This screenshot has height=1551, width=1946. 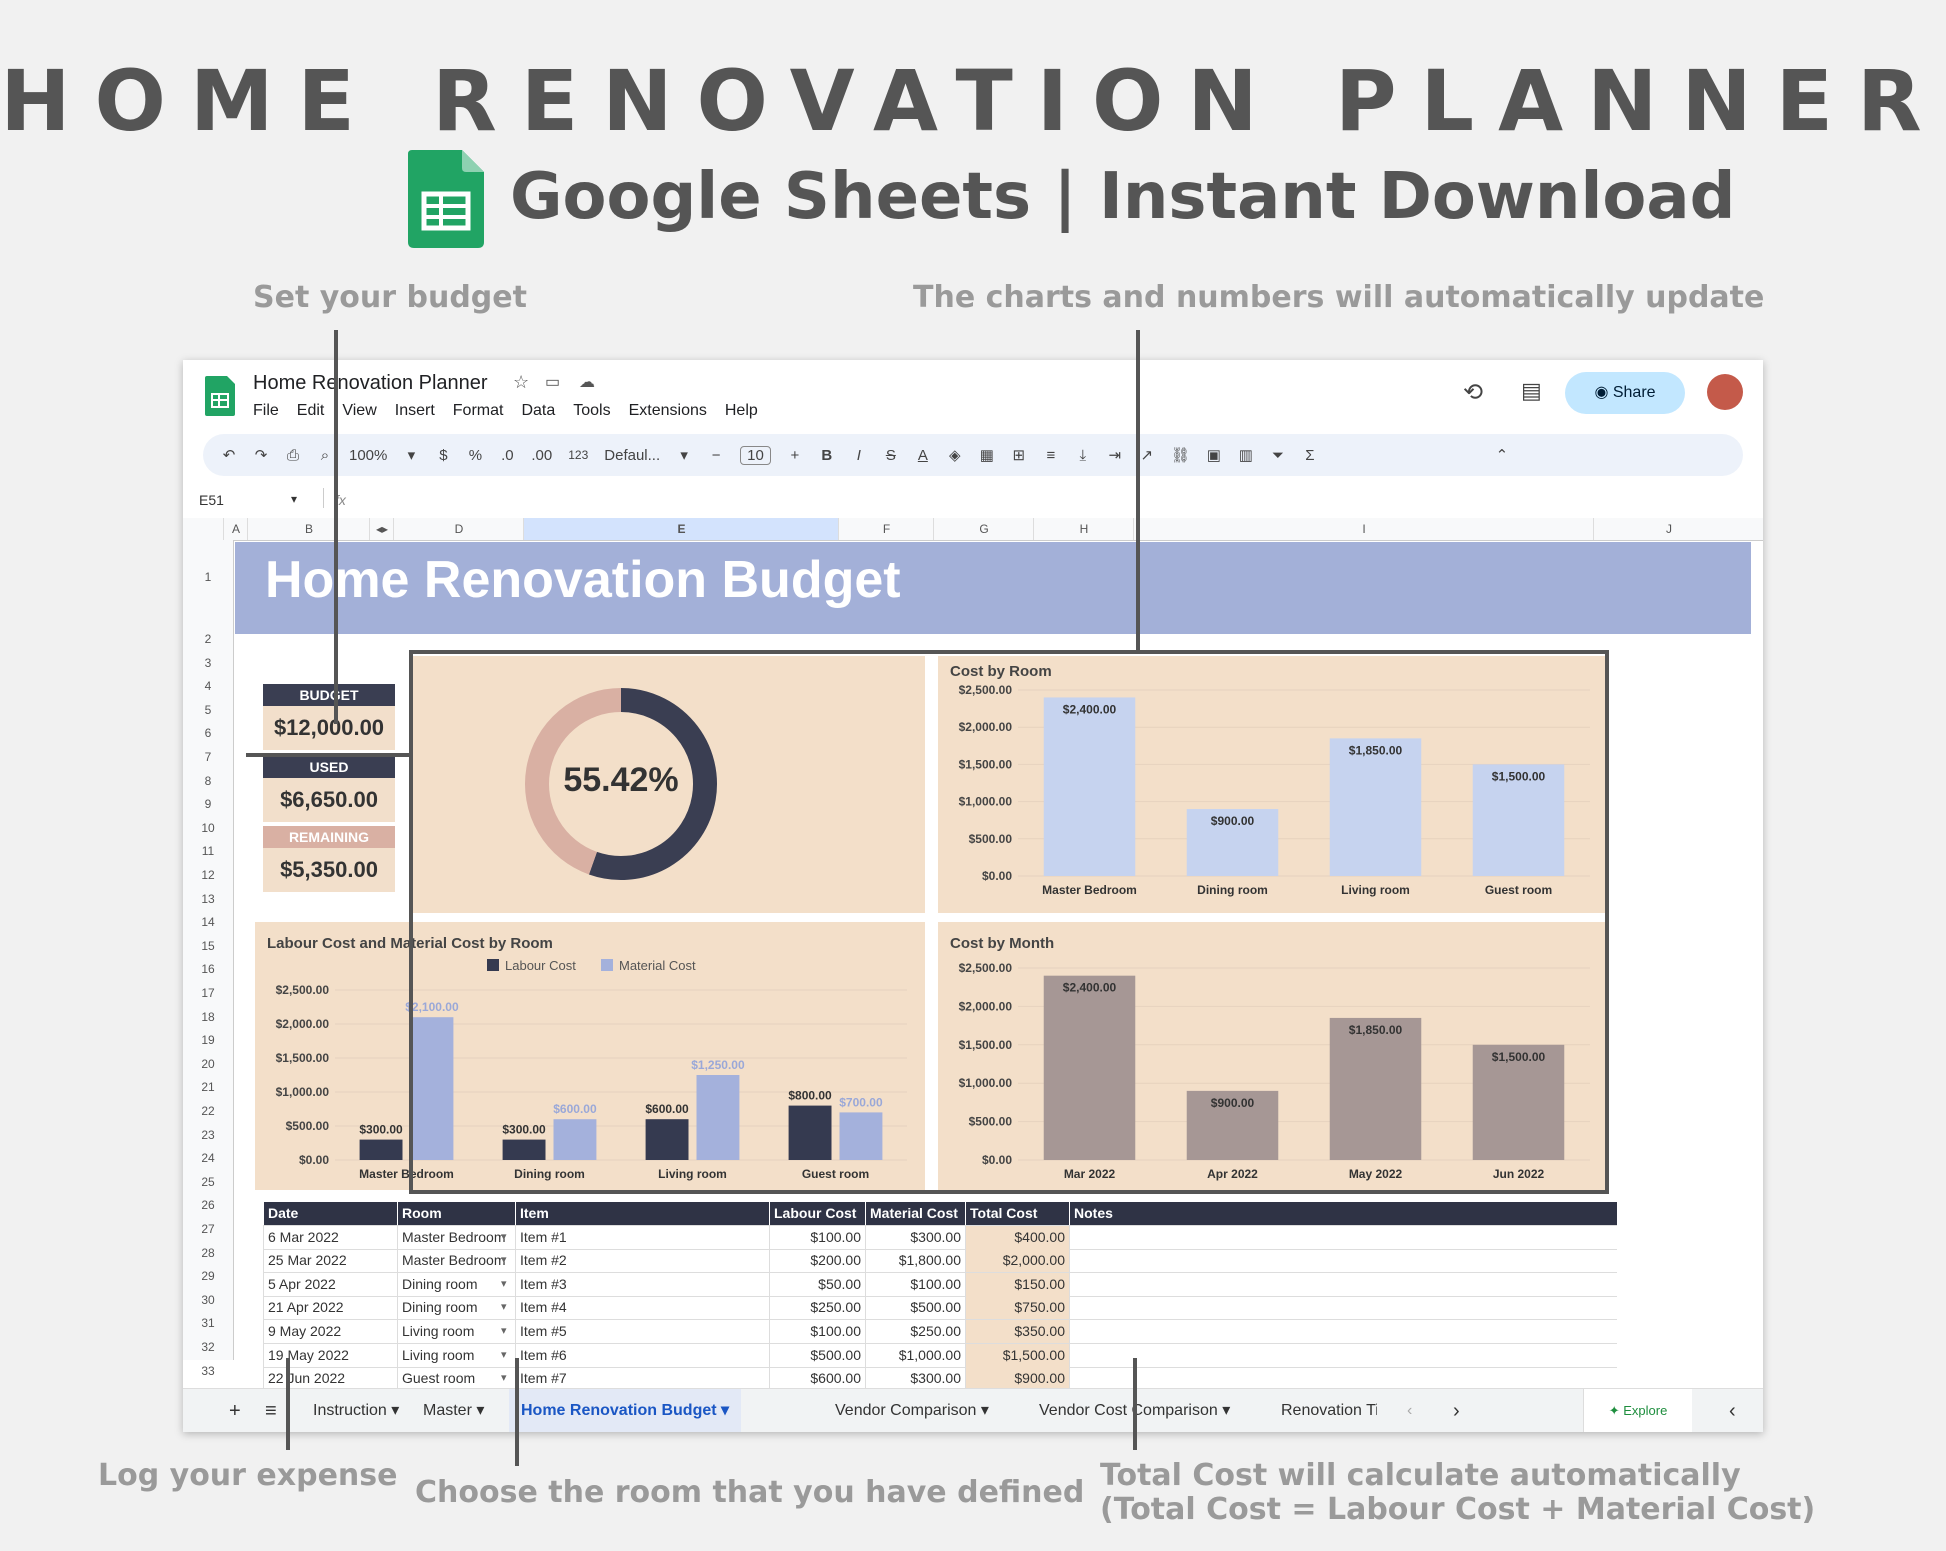 I want to click on text-color-icon: A, so click(x=922, y=455).